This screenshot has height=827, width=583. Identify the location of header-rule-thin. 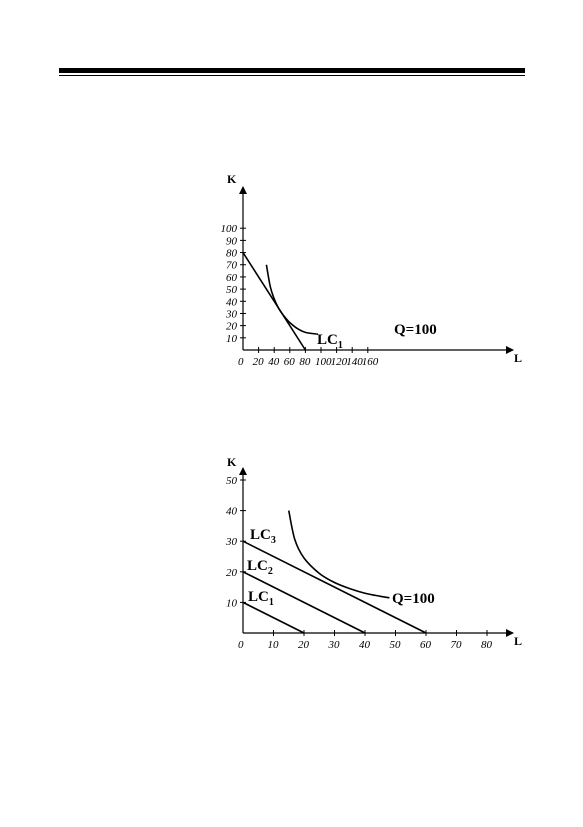
(292, 75).